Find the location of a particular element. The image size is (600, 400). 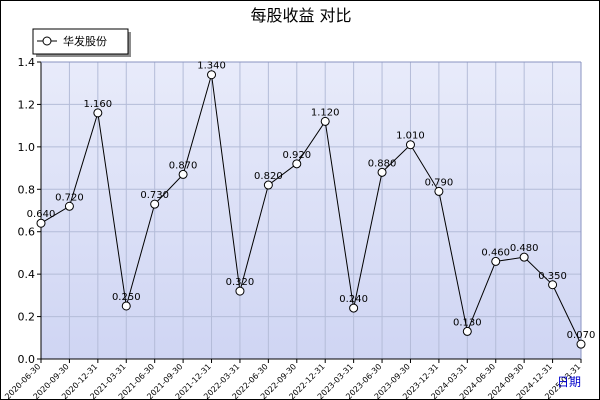

data-label: 1.160 is located at coordinates (98, 104).